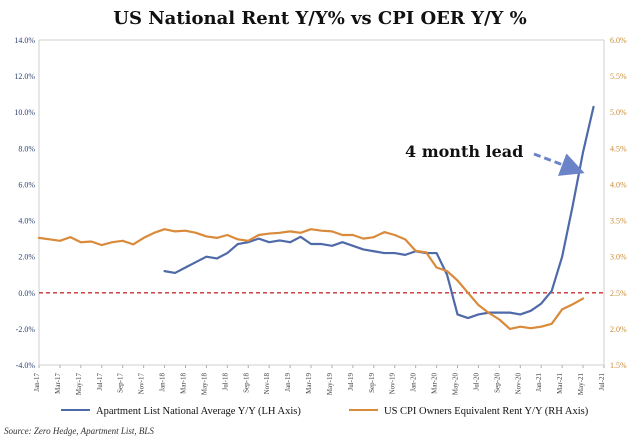  I want to click on x-axis-tick-label: Nov-18, so click(267, 384).